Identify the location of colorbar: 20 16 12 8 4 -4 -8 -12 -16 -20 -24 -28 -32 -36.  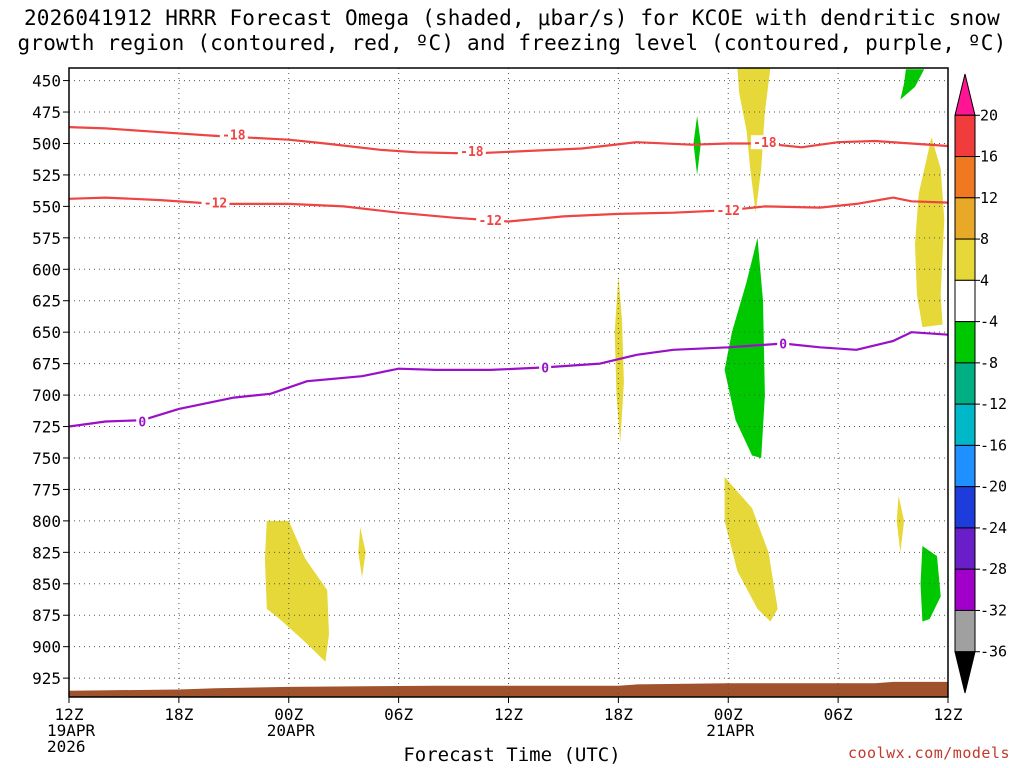
(980, 383).